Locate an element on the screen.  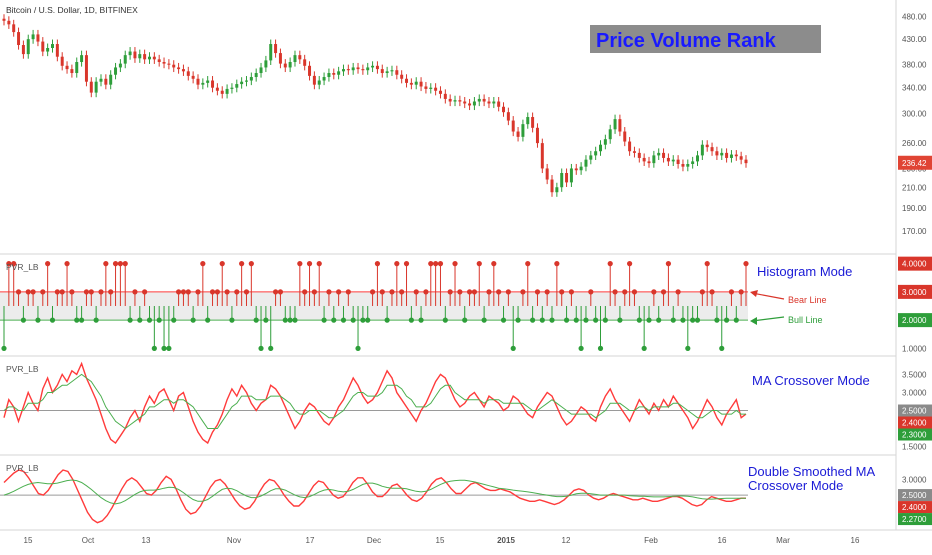
pane-label-ma: PVR_LB is located at coordinates (22, 369).